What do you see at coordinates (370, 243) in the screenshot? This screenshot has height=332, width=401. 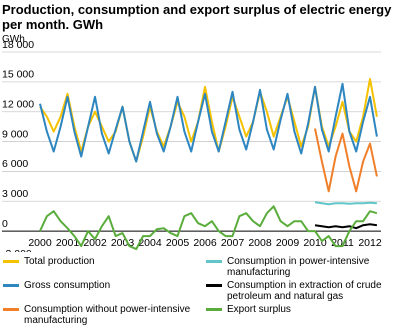 I see `x-tick-label: 2012` at bounding box center [370, 243].